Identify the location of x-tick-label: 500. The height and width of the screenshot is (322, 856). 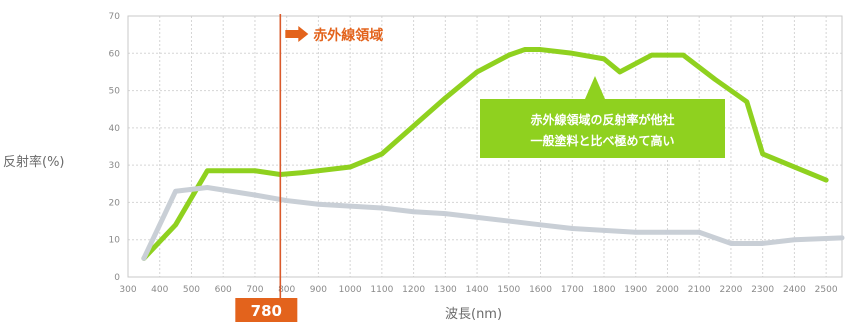
(191, 290).